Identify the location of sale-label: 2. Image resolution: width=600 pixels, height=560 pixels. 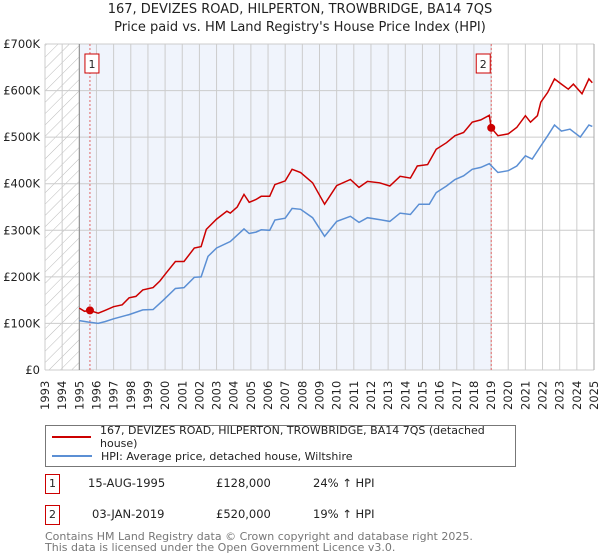
(483, 64).